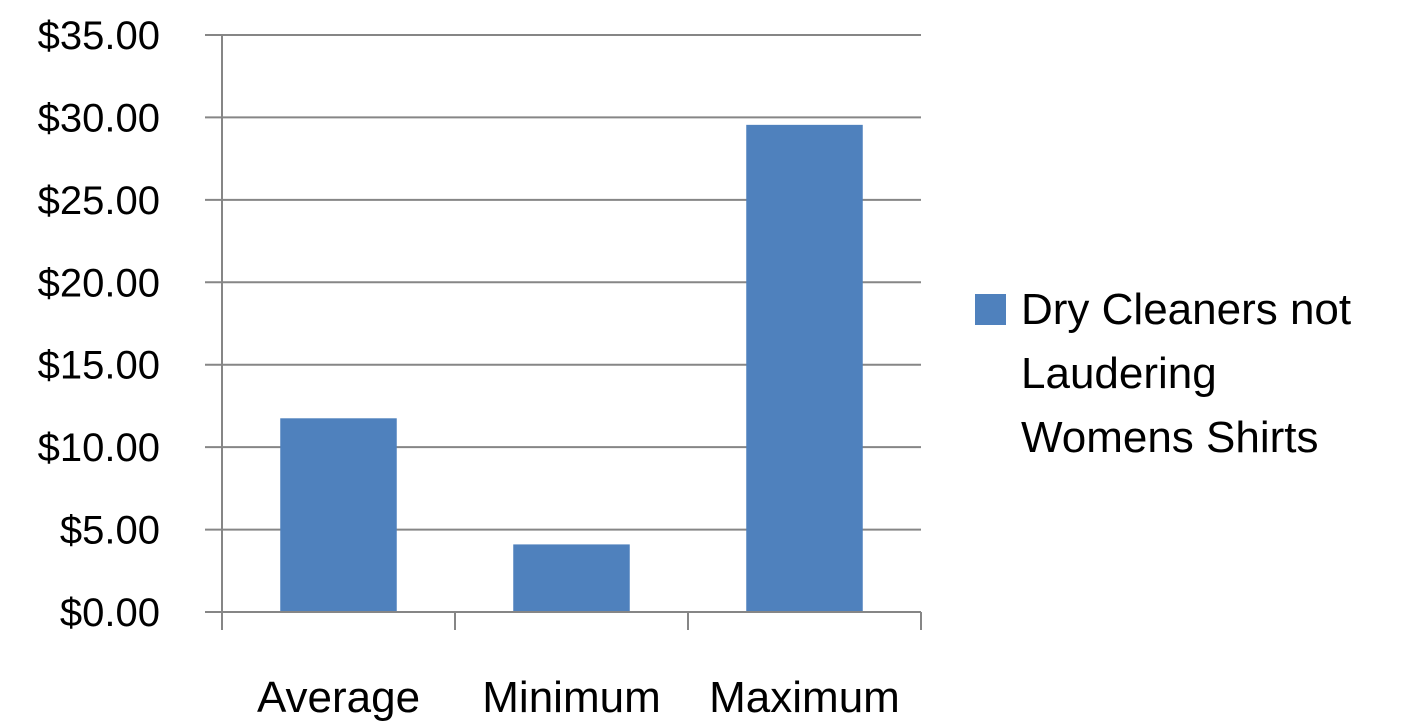  What do you see at coordinates (110, 613) in the screenshot?
I see `y-tick-label: $0.00` at bounding box center [110, 613].